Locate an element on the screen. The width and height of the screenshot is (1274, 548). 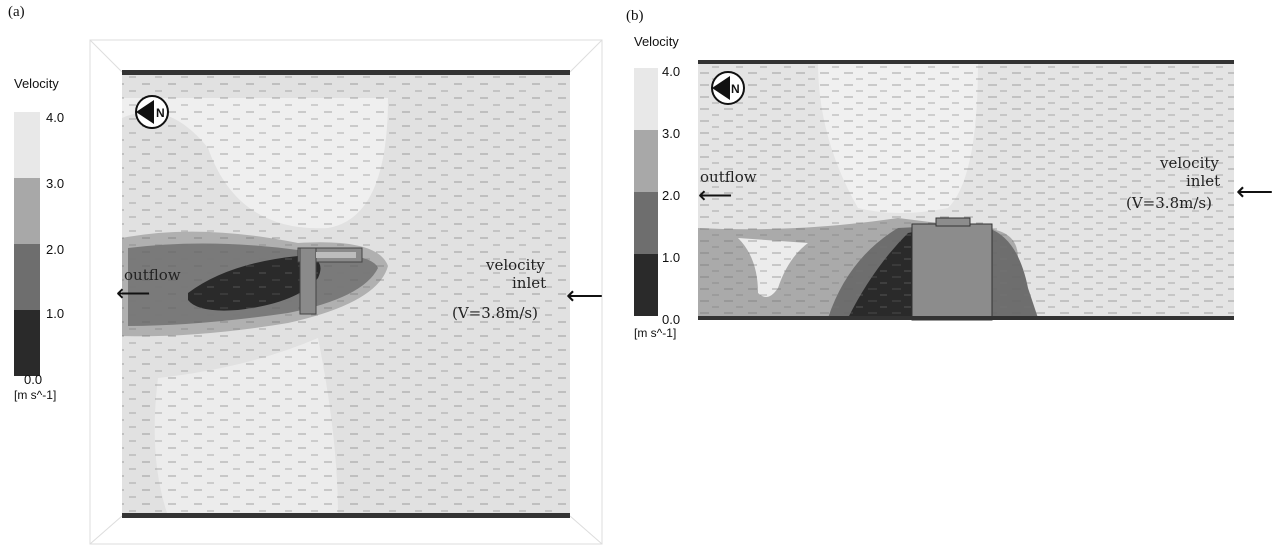
panel-a-colorbar is located at coordinates (27, 244).